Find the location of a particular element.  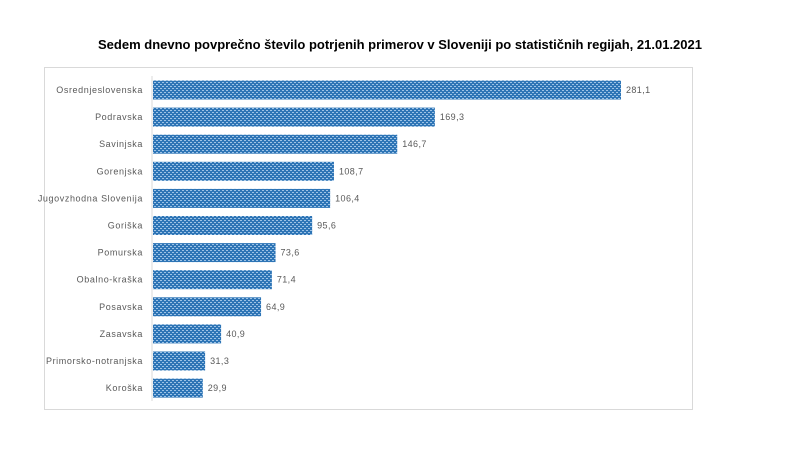

data-label: 169,3 is located at coordinates (452, 117).